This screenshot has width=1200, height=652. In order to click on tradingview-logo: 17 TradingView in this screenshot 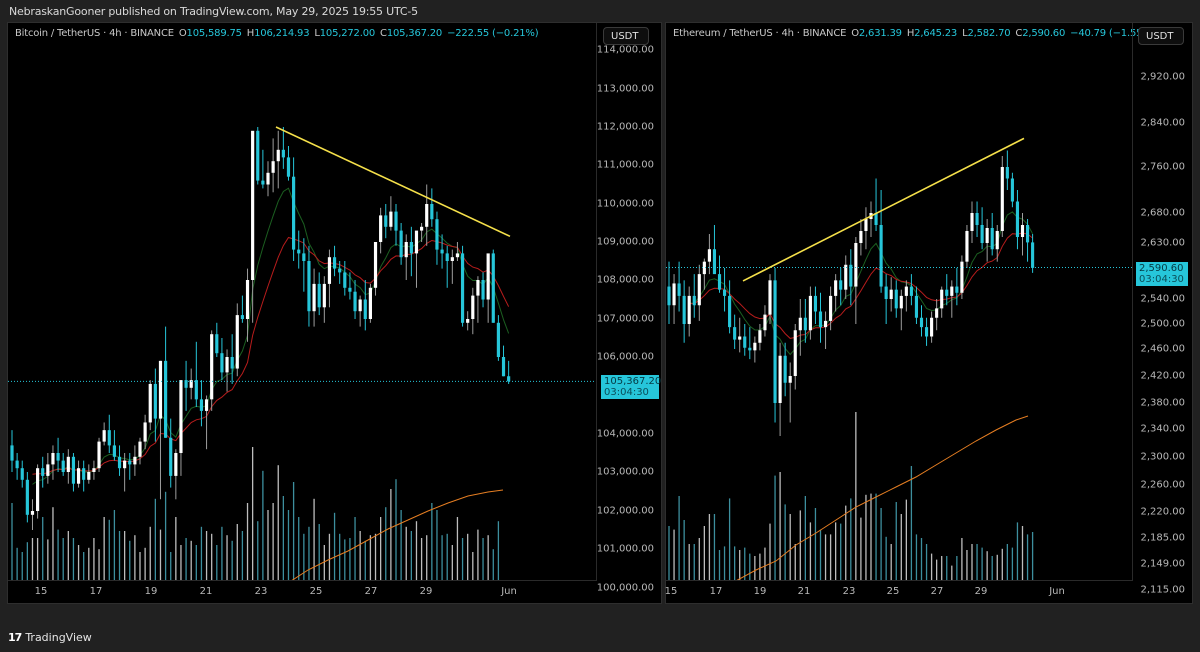, I will do `click(50, 637)`.